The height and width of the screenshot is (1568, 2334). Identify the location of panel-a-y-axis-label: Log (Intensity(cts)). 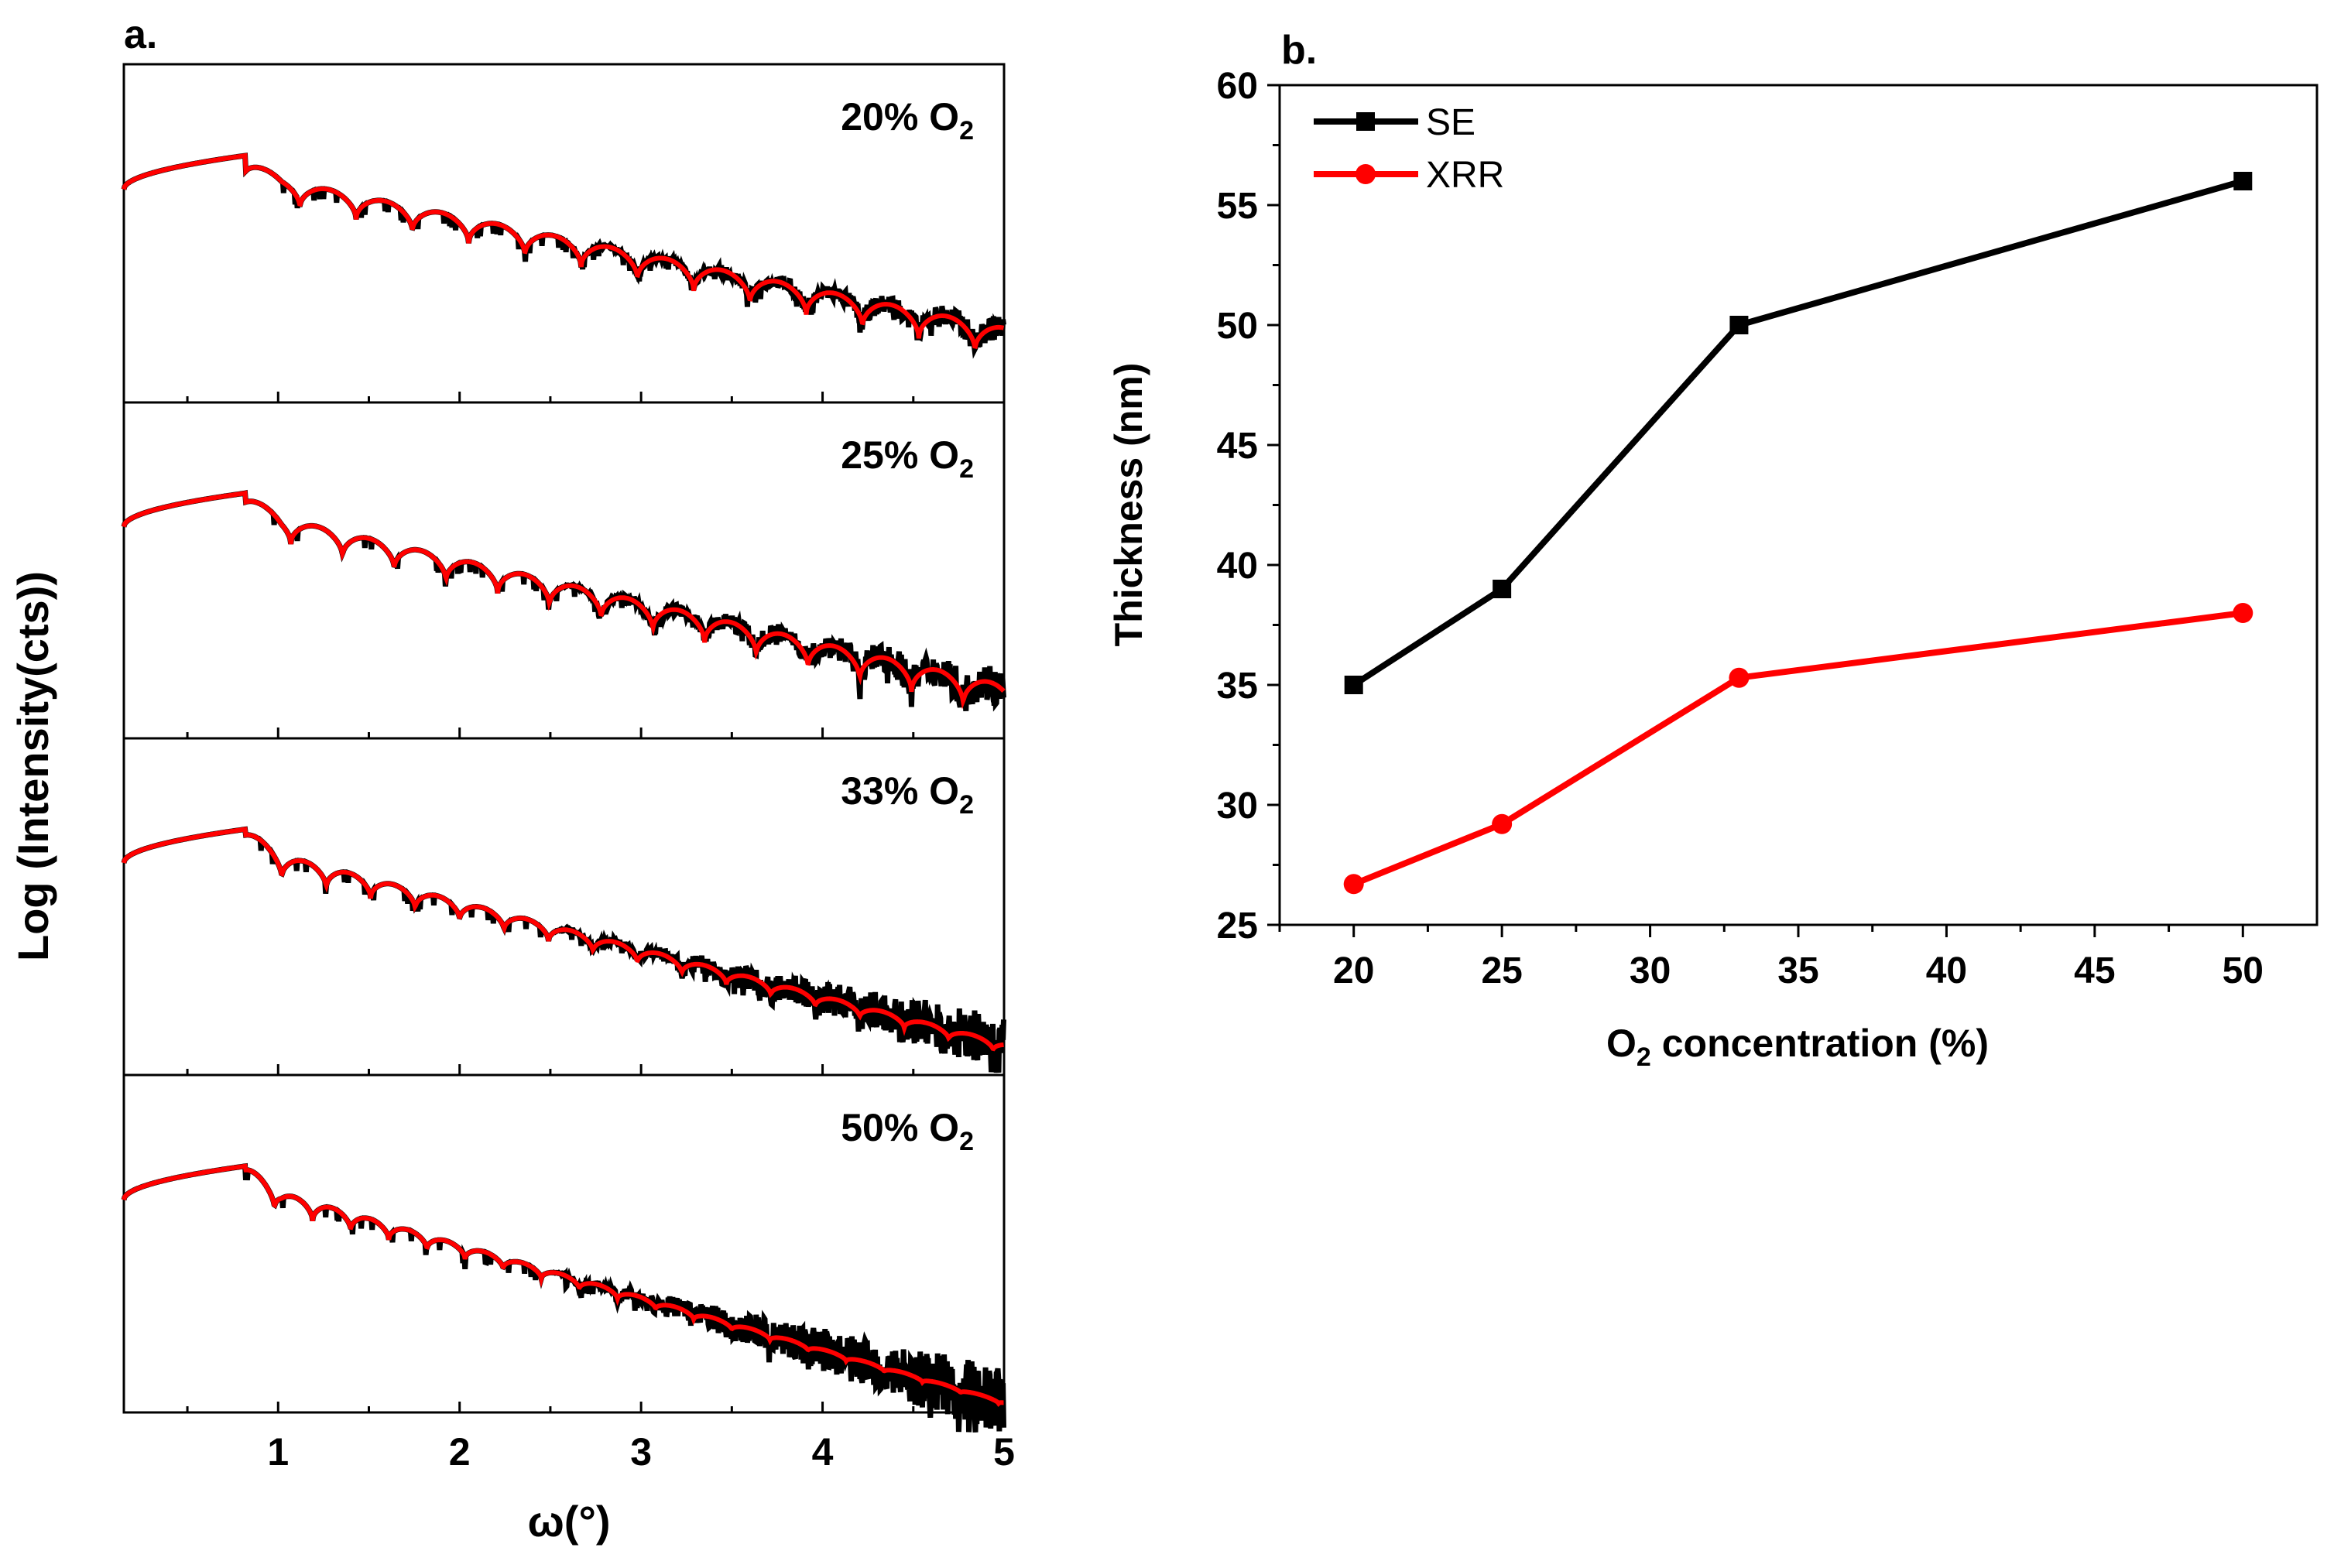
(33, 766).